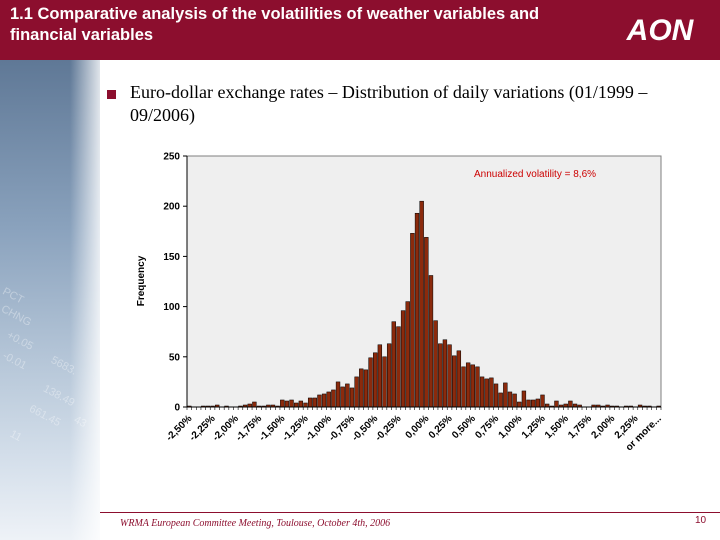 The image size is (720, 540). I want to click on y-tick-label: 100, so click(171, 307).